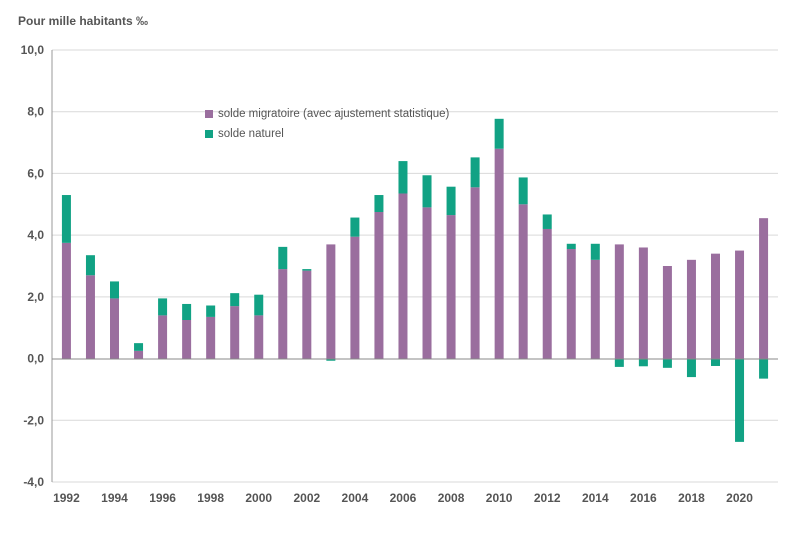  Describe the element at coordinates (35, 173) in the screenshot. I see `y-tick-label: 6,0` at that location.